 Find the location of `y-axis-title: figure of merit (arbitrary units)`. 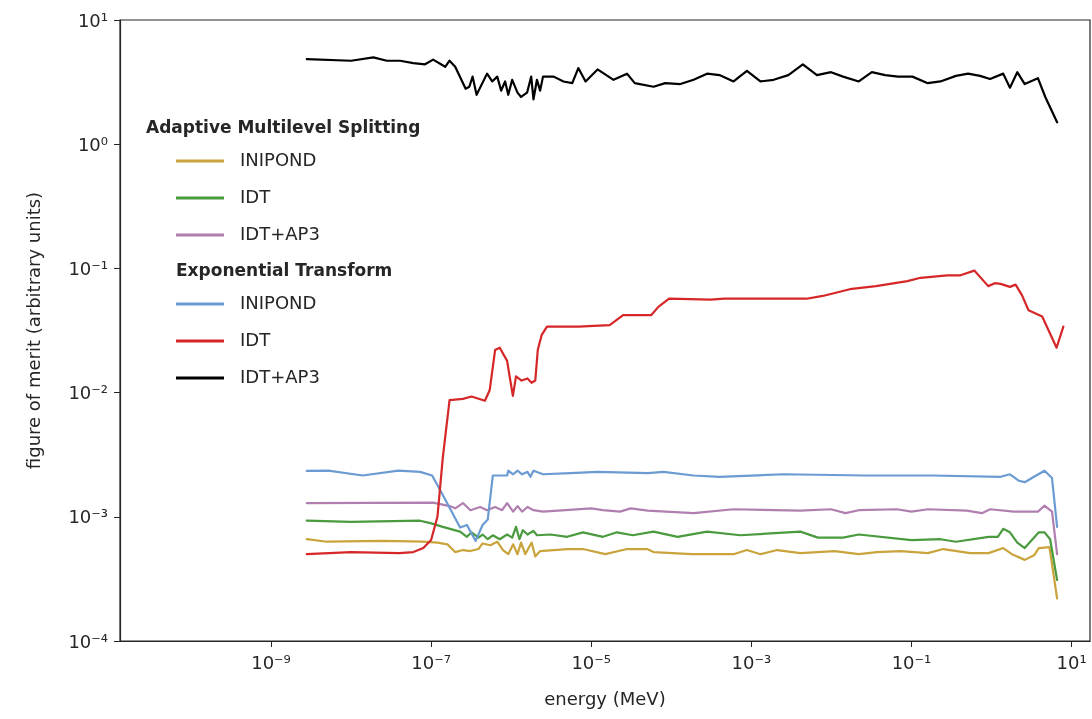

y-axis-title: figure of merit (arbitrary units) is located at coordinates (33, 330).